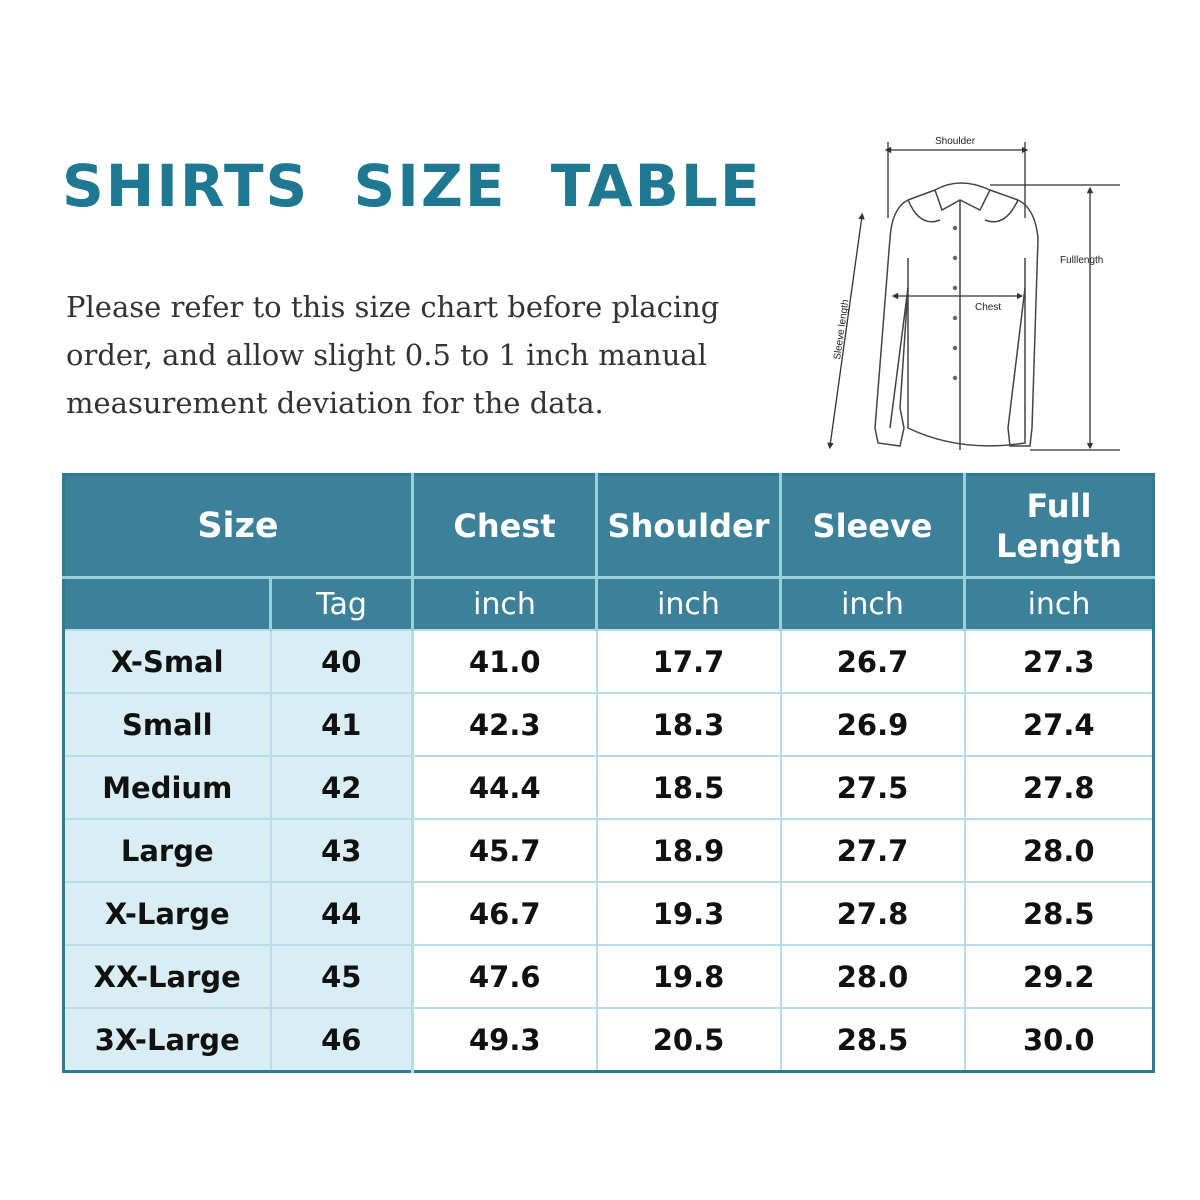 The height and width of the screenshot is (1200, 1200). I want to click on sleeve-header: Sleeve, so click(872, 526).